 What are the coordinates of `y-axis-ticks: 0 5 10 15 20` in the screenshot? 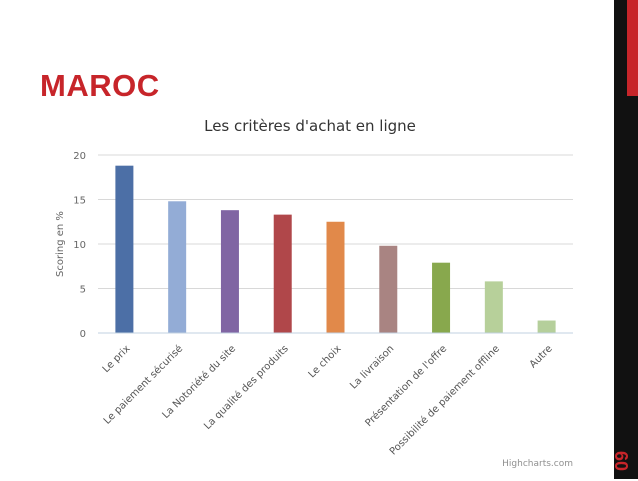 It's located at (79, 245).